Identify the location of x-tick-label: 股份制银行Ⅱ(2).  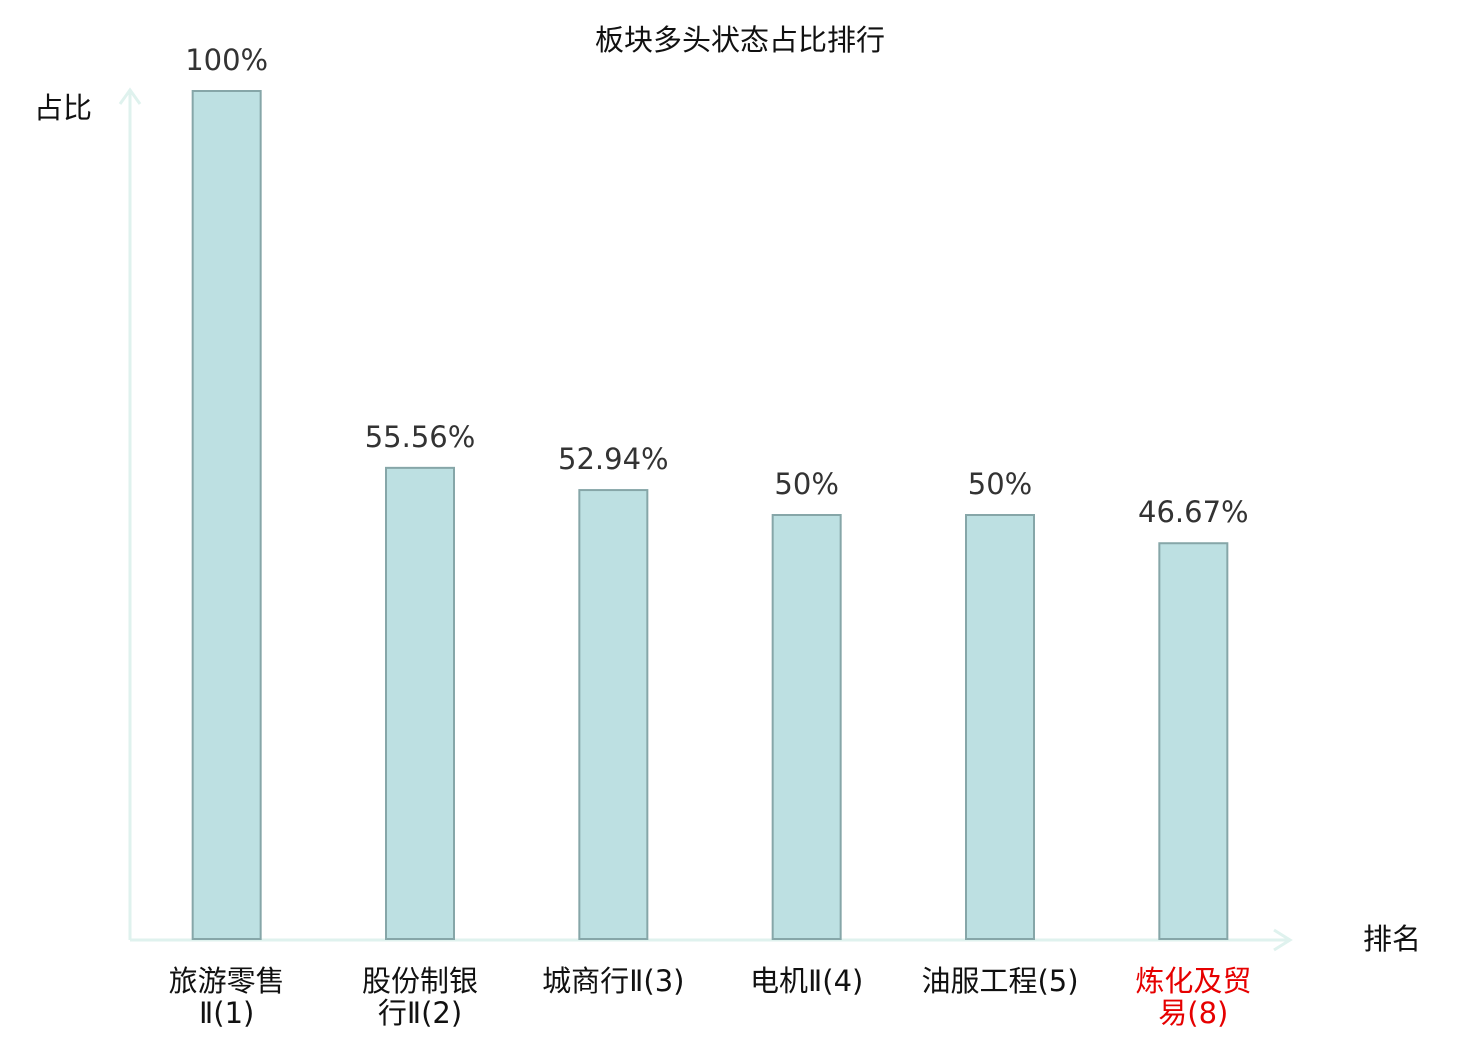
(420, 997).